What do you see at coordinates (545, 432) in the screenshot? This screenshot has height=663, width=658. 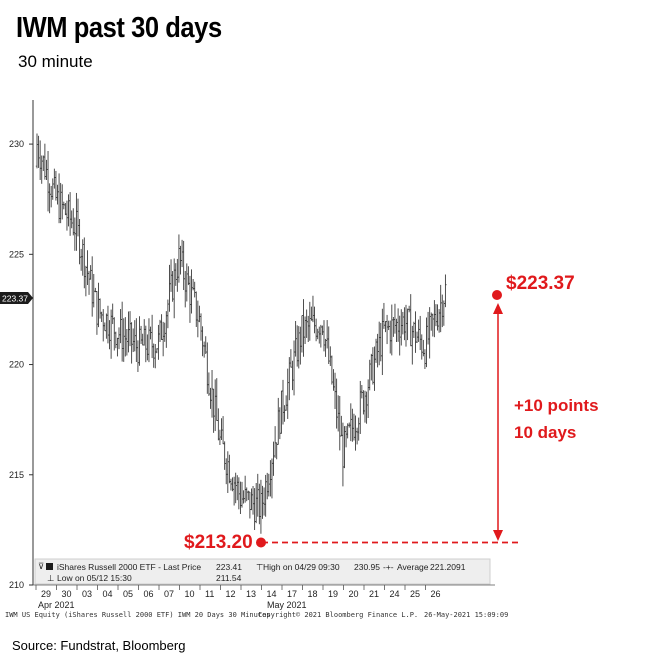 I see `gain-text-line2: 10 days` at bounding box center [545, 432].